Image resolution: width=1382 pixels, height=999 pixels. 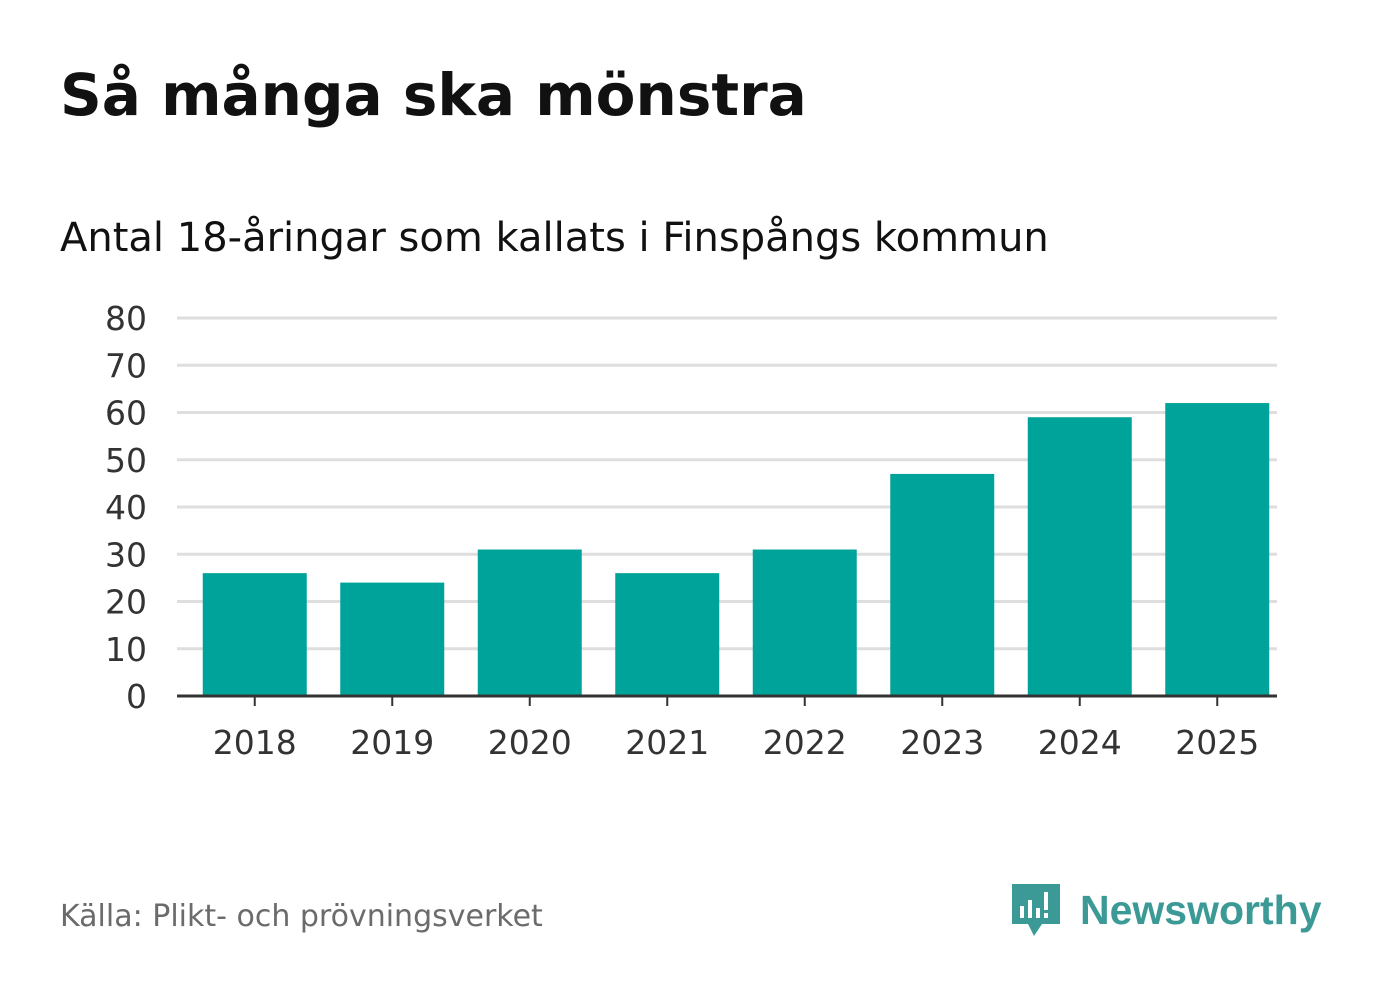 What do you see at coordinates (126, 507) in the screenshot?
I see `y-tick-label: 40` at bounding box center [126, 507].